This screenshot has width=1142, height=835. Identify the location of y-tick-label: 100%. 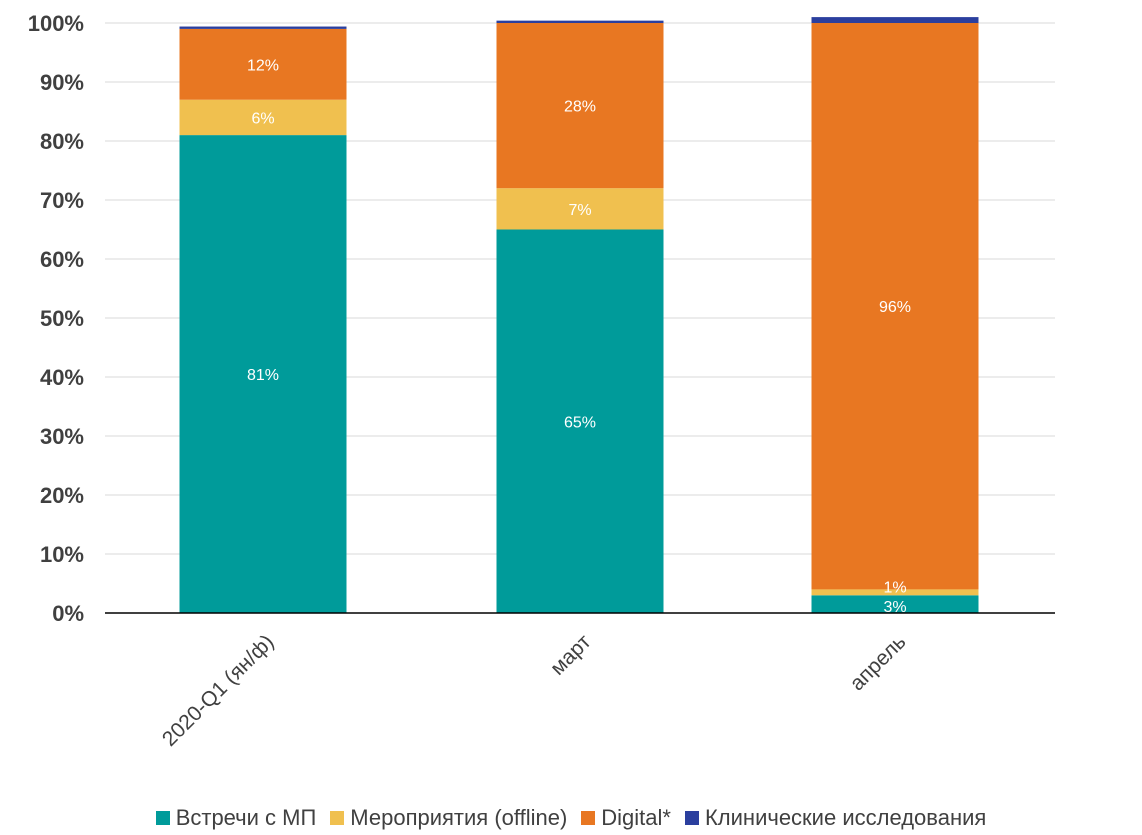
(56, 23).